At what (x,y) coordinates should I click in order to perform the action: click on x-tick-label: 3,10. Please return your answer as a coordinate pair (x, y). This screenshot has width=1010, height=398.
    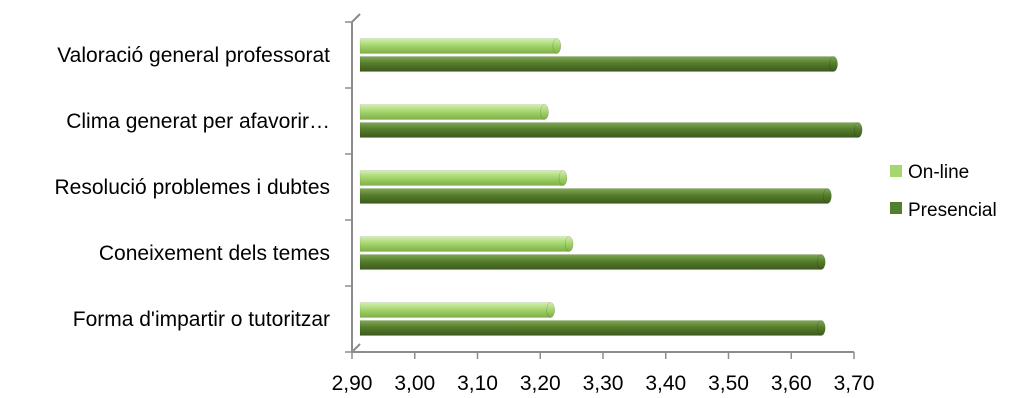
    Looking at the image, I should click on (477, 383).